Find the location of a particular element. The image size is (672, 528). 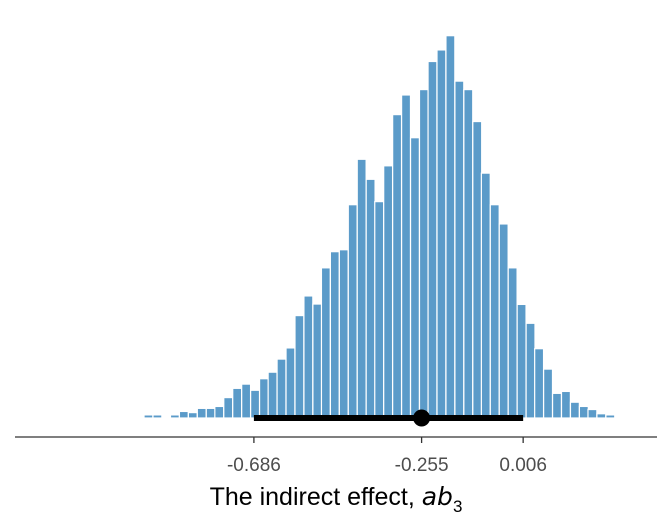

x-axis-ticks: -0.686 -0.255 0.006 is located at coordinates (387, 456).